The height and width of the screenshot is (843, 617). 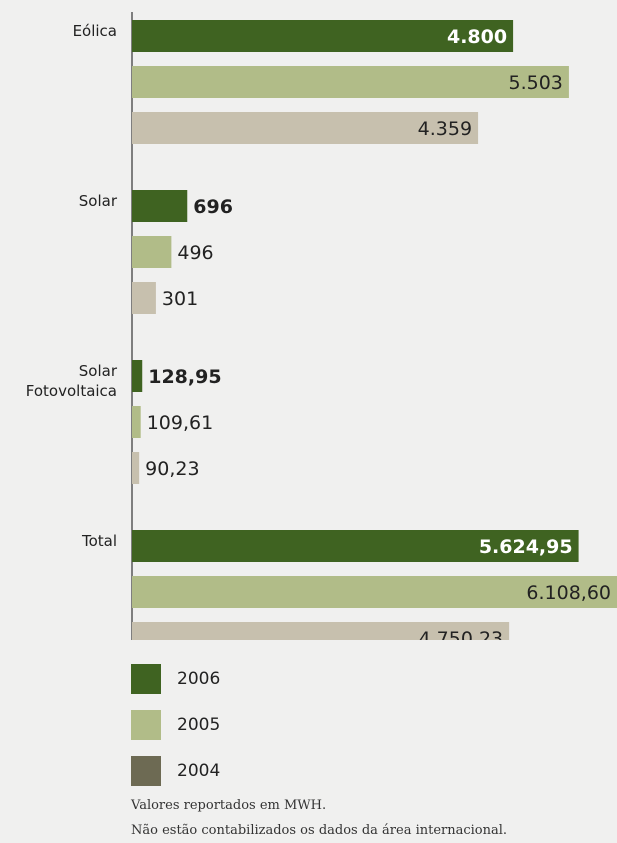 What do you see at coordinates (175, 679) in the screenshot?
I see `legend-item-2006: 2006` at bounding box center [175, 679].